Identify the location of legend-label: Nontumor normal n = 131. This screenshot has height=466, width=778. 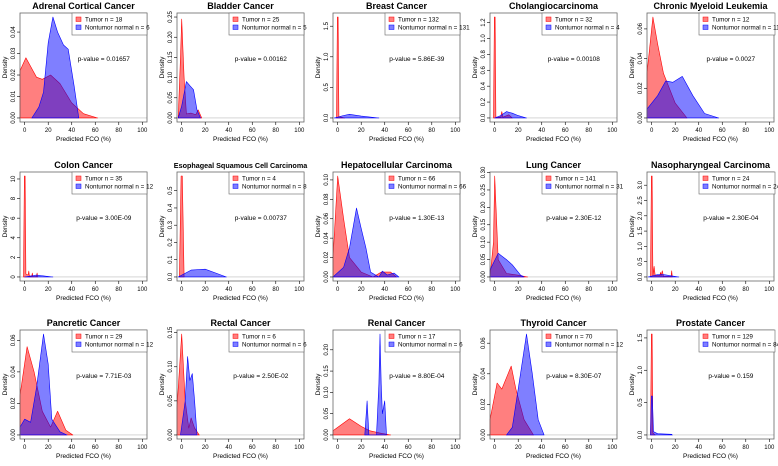
(434, 28).